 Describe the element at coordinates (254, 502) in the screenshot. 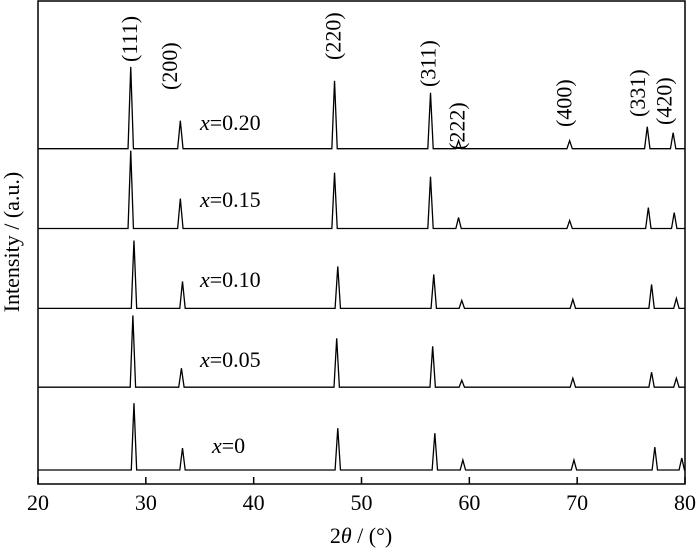

I see `x-tick-label: 40` at that location.